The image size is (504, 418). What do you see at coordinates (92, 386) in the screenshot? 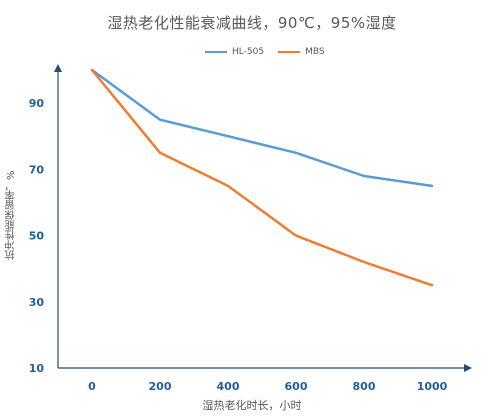
I see `x-tick-label: 0` at bounding box center [92, 386].